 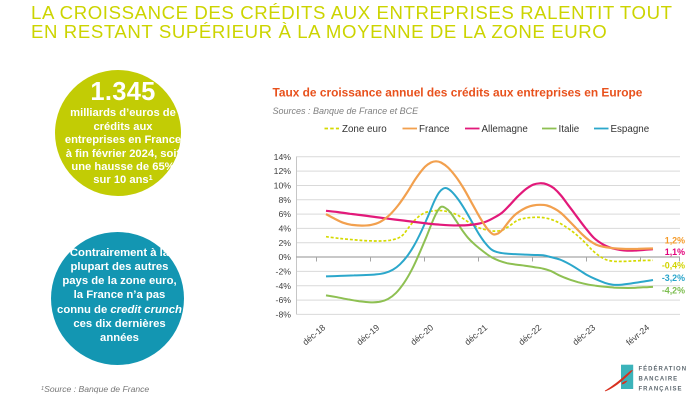 I want to click on svg-text: 0%, so click(x=284, y=257).